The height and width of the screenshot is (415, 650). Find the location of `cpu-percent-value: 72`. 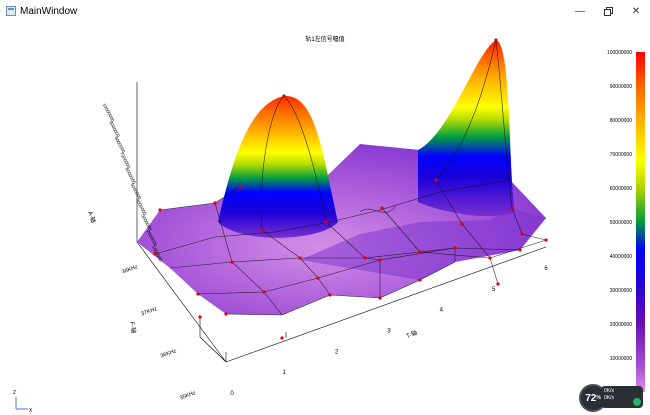

cpu-percent-value: 72 is located at coordinates (591, 398).